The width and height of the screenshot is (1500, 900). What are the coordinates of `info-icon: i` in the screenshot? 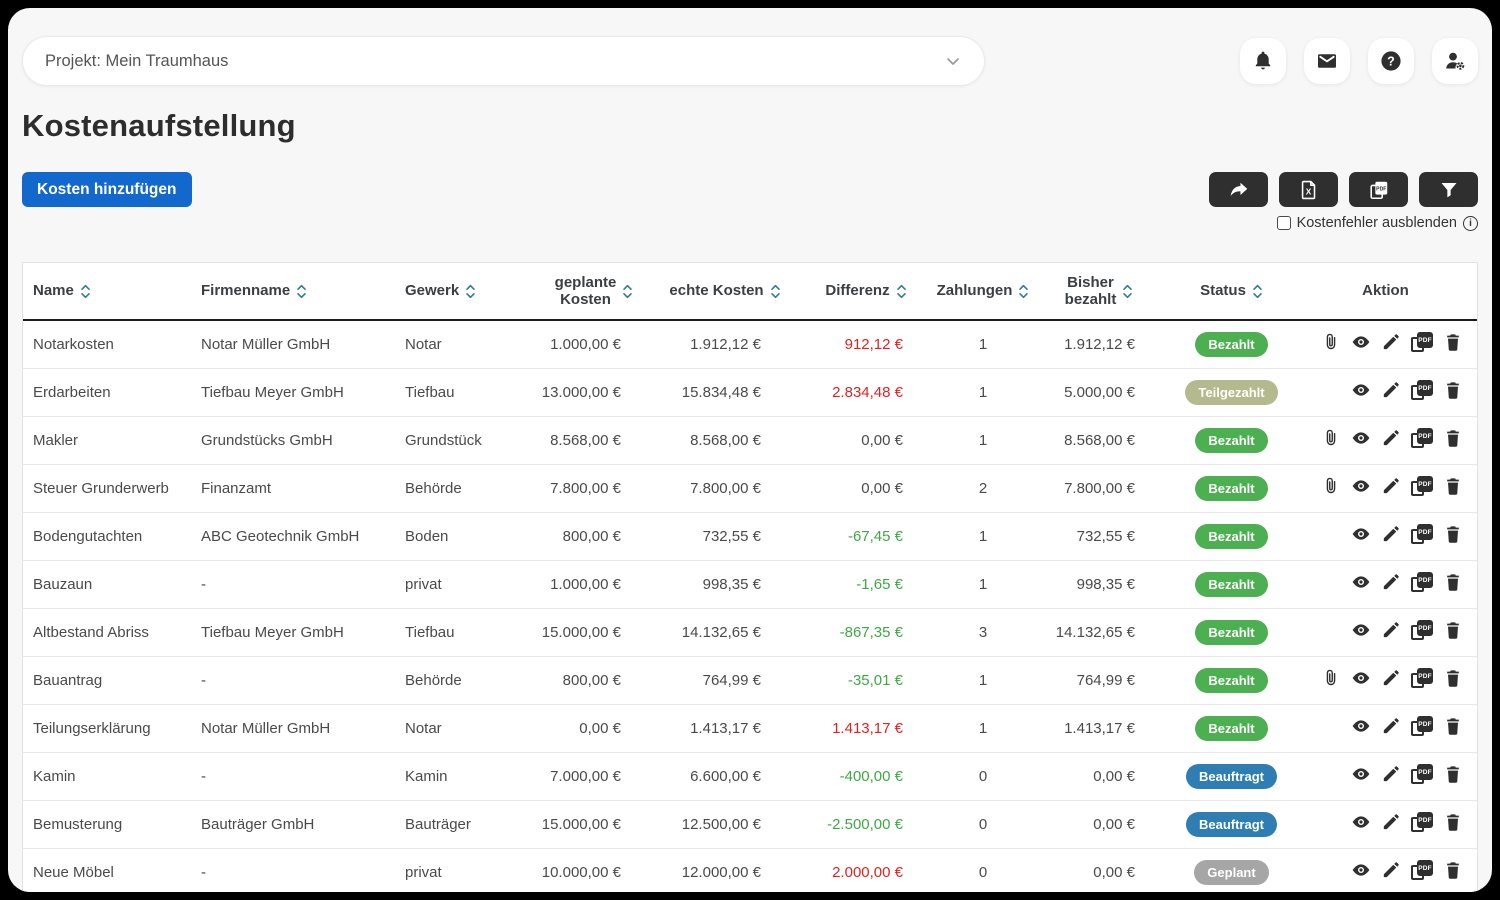 It's located at (1470, 223).